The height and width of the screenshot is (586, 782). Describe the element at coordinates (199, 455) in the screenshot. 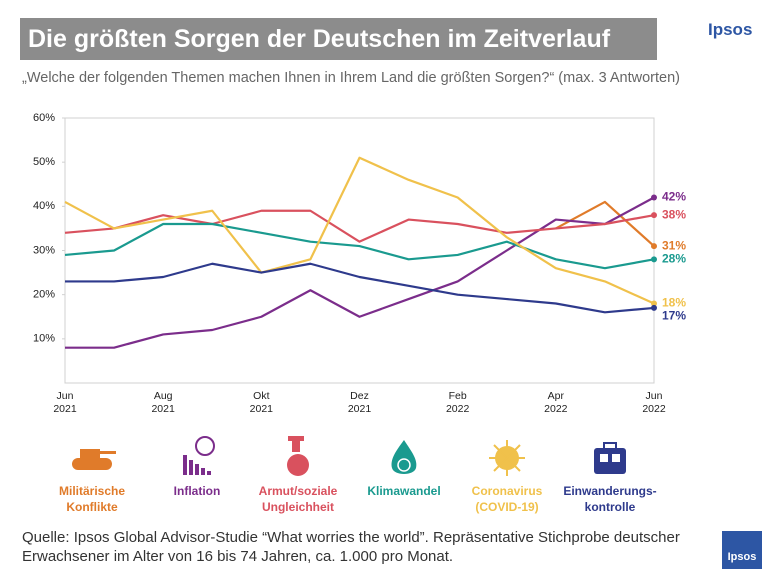

I see `icon-inflation` at that location.